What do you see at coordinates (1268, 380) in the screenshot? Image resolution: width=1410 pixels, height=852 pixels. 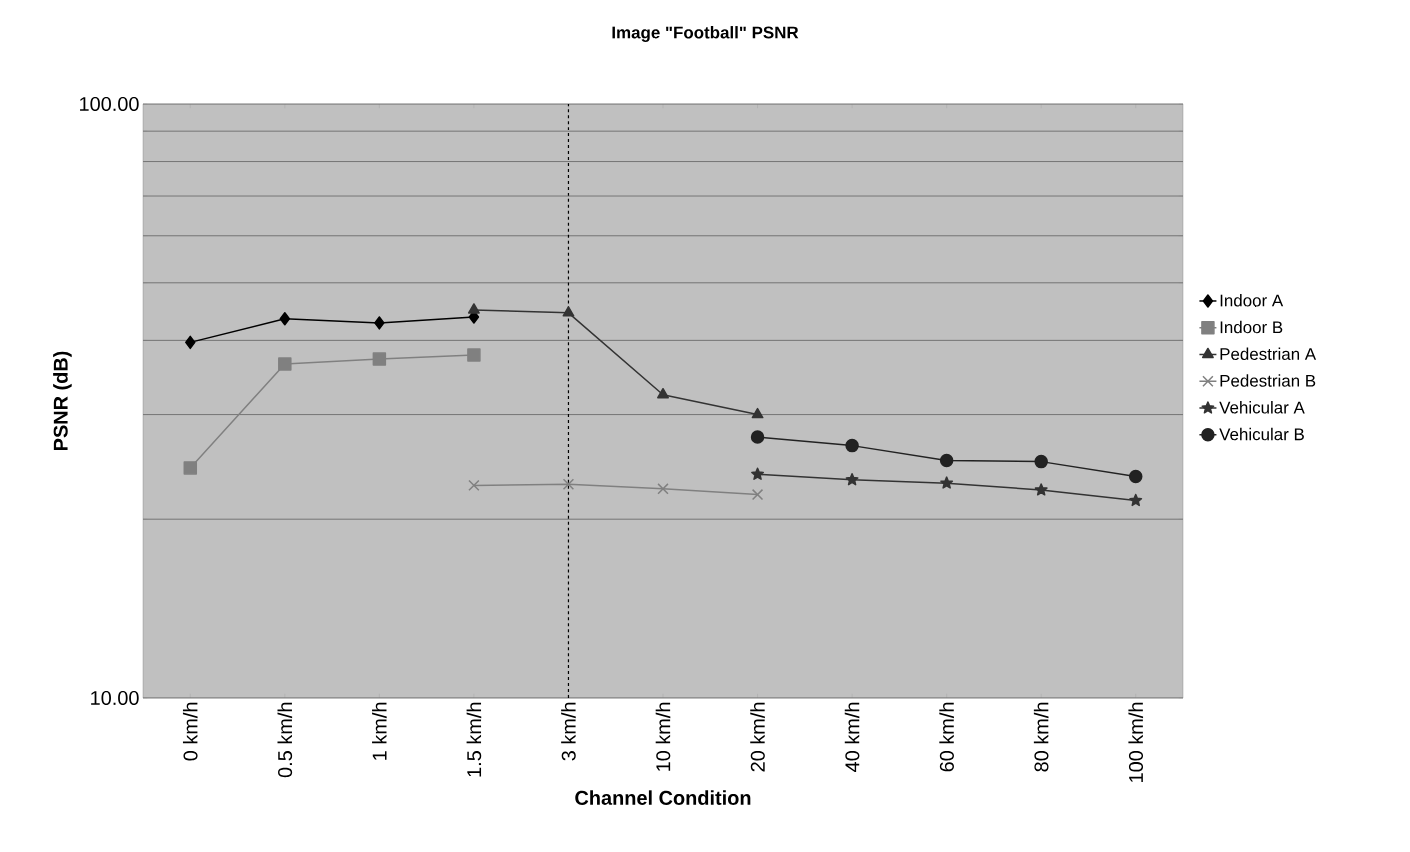 I see `legend-label: Pedestrian B` at bounding box center [1268, 380].